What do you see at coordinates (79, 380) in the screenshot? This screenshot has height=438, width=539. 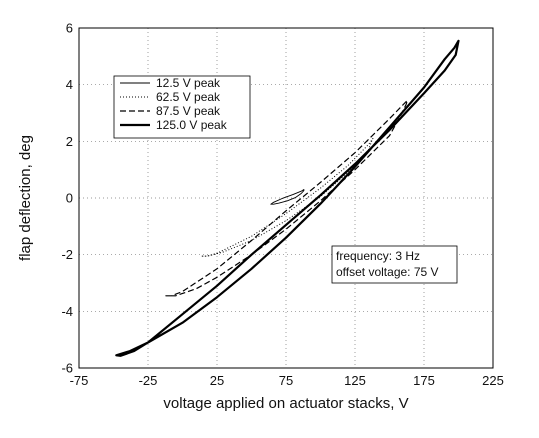 I see `x-tick-label: -75` at bounding box center [79, 380].